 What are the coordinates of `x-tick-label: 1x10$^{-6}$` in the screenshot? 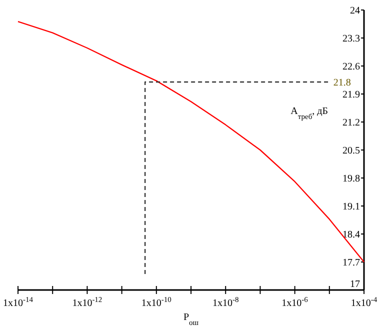 It's located at (295, 301).